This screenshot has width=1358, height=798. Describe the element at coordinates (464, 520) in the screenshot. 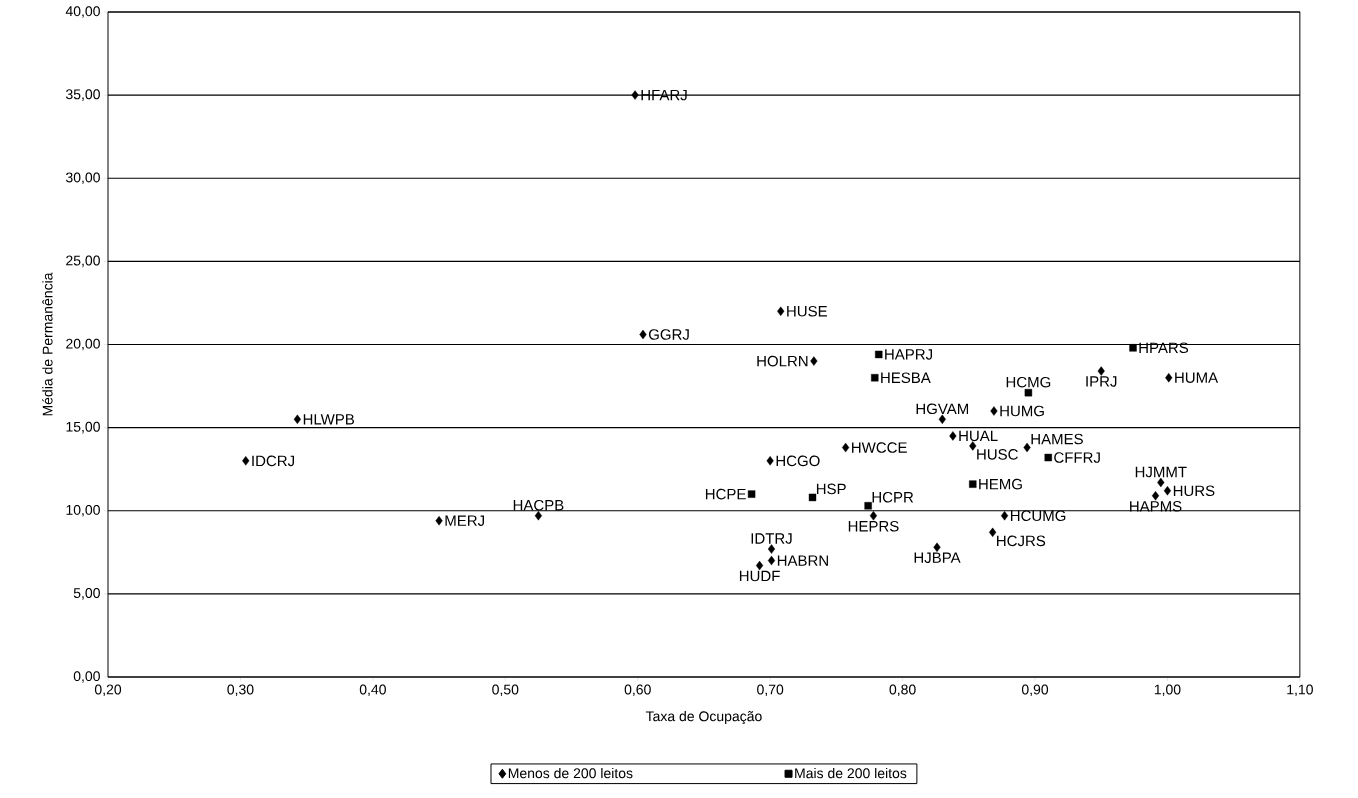

I see `annotation: MERJ` at that location.